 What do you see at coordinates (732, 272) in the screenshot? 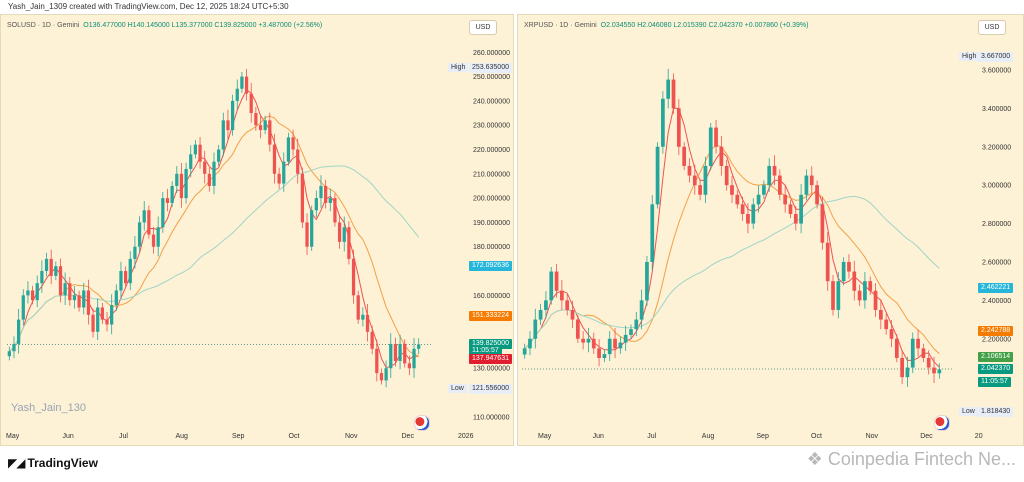
I see `ma-slow-line` at bounding box center [732, 272].